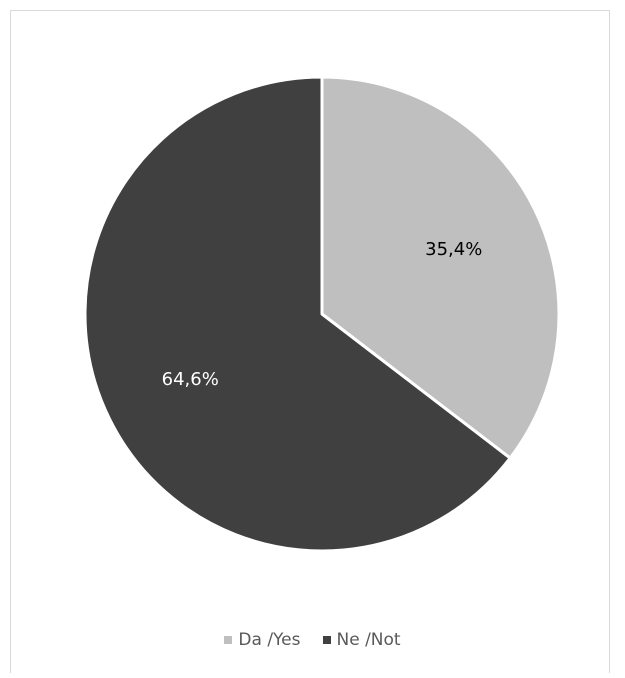  What do you see at coordinates (269, 640) in the screenshot?
I see `legend-label-yes: Da /Yes` at bounding box center [269, 640].